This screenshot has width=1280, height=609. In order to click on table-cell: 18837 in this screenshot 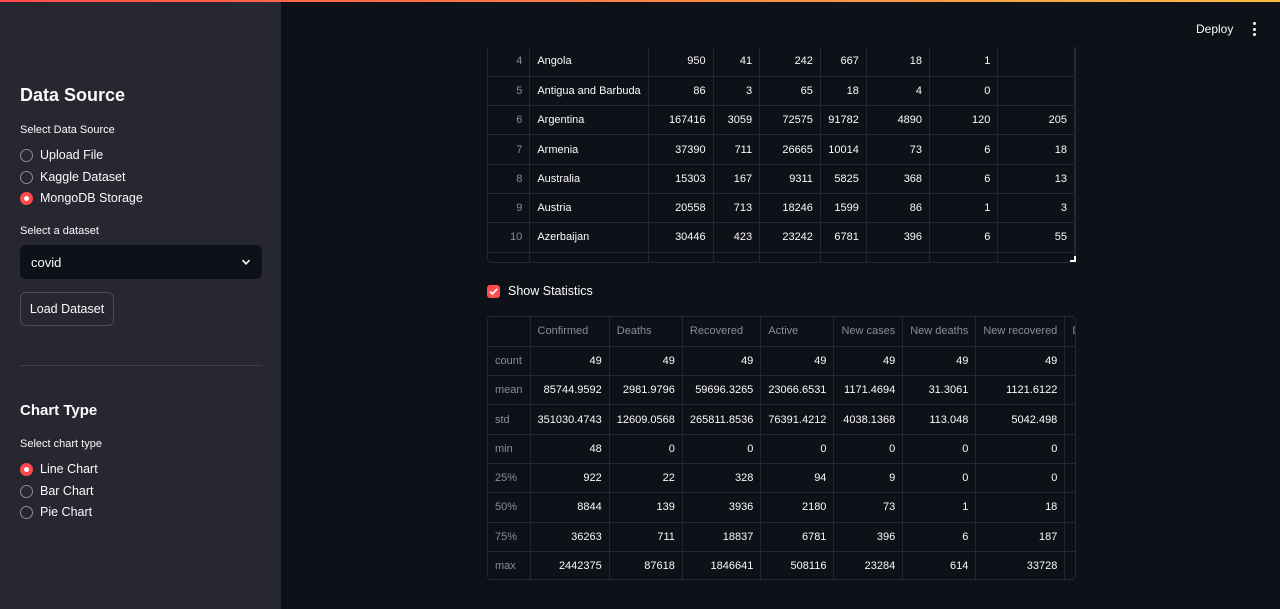, I will do `click(722, 537)`.